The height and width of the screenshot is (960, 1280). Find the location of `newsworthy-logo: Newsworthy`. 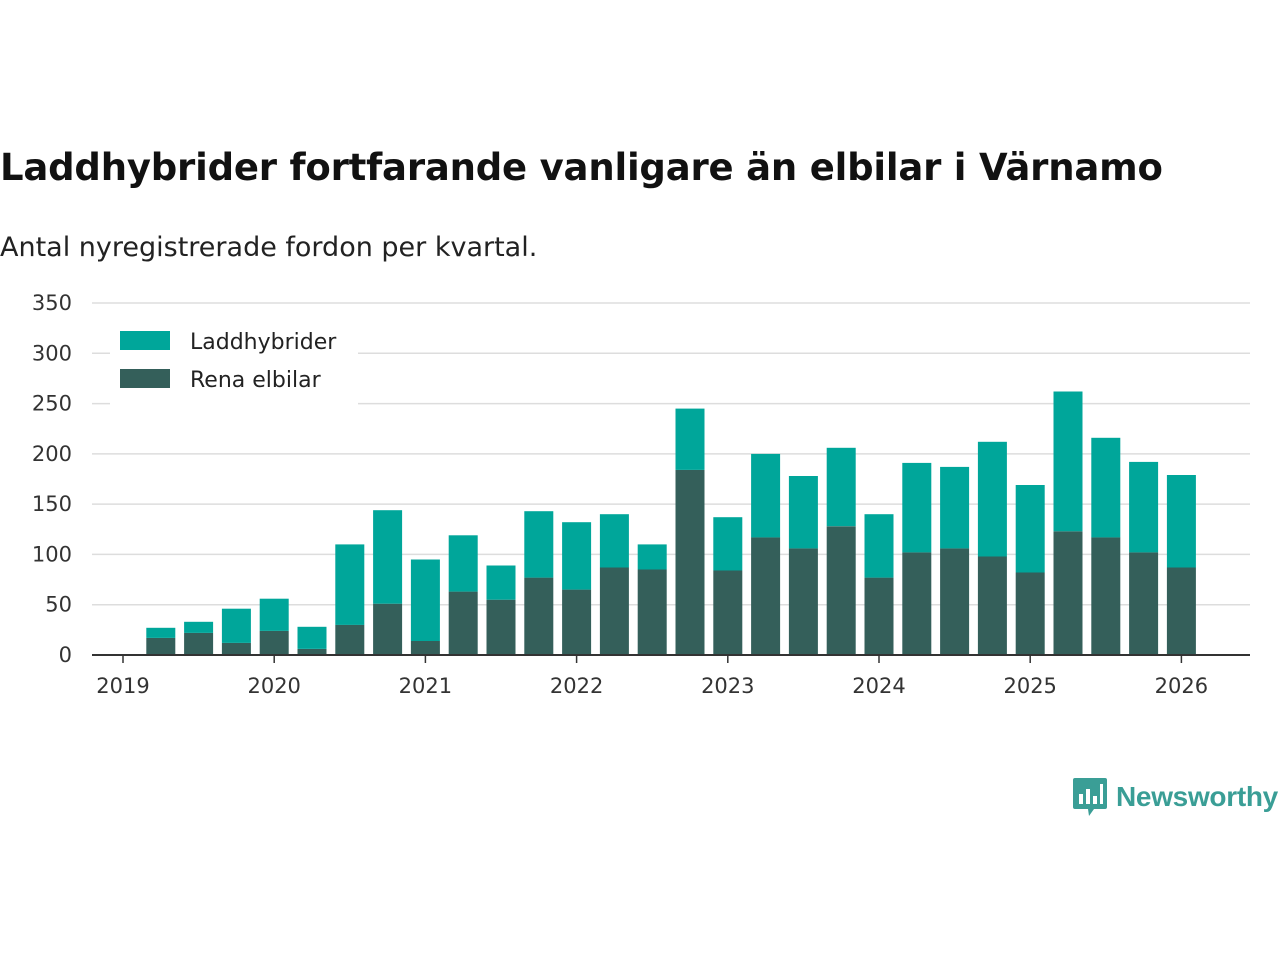

newsworthy-logo: Newsworthy is located at coordinates (1175, 797).